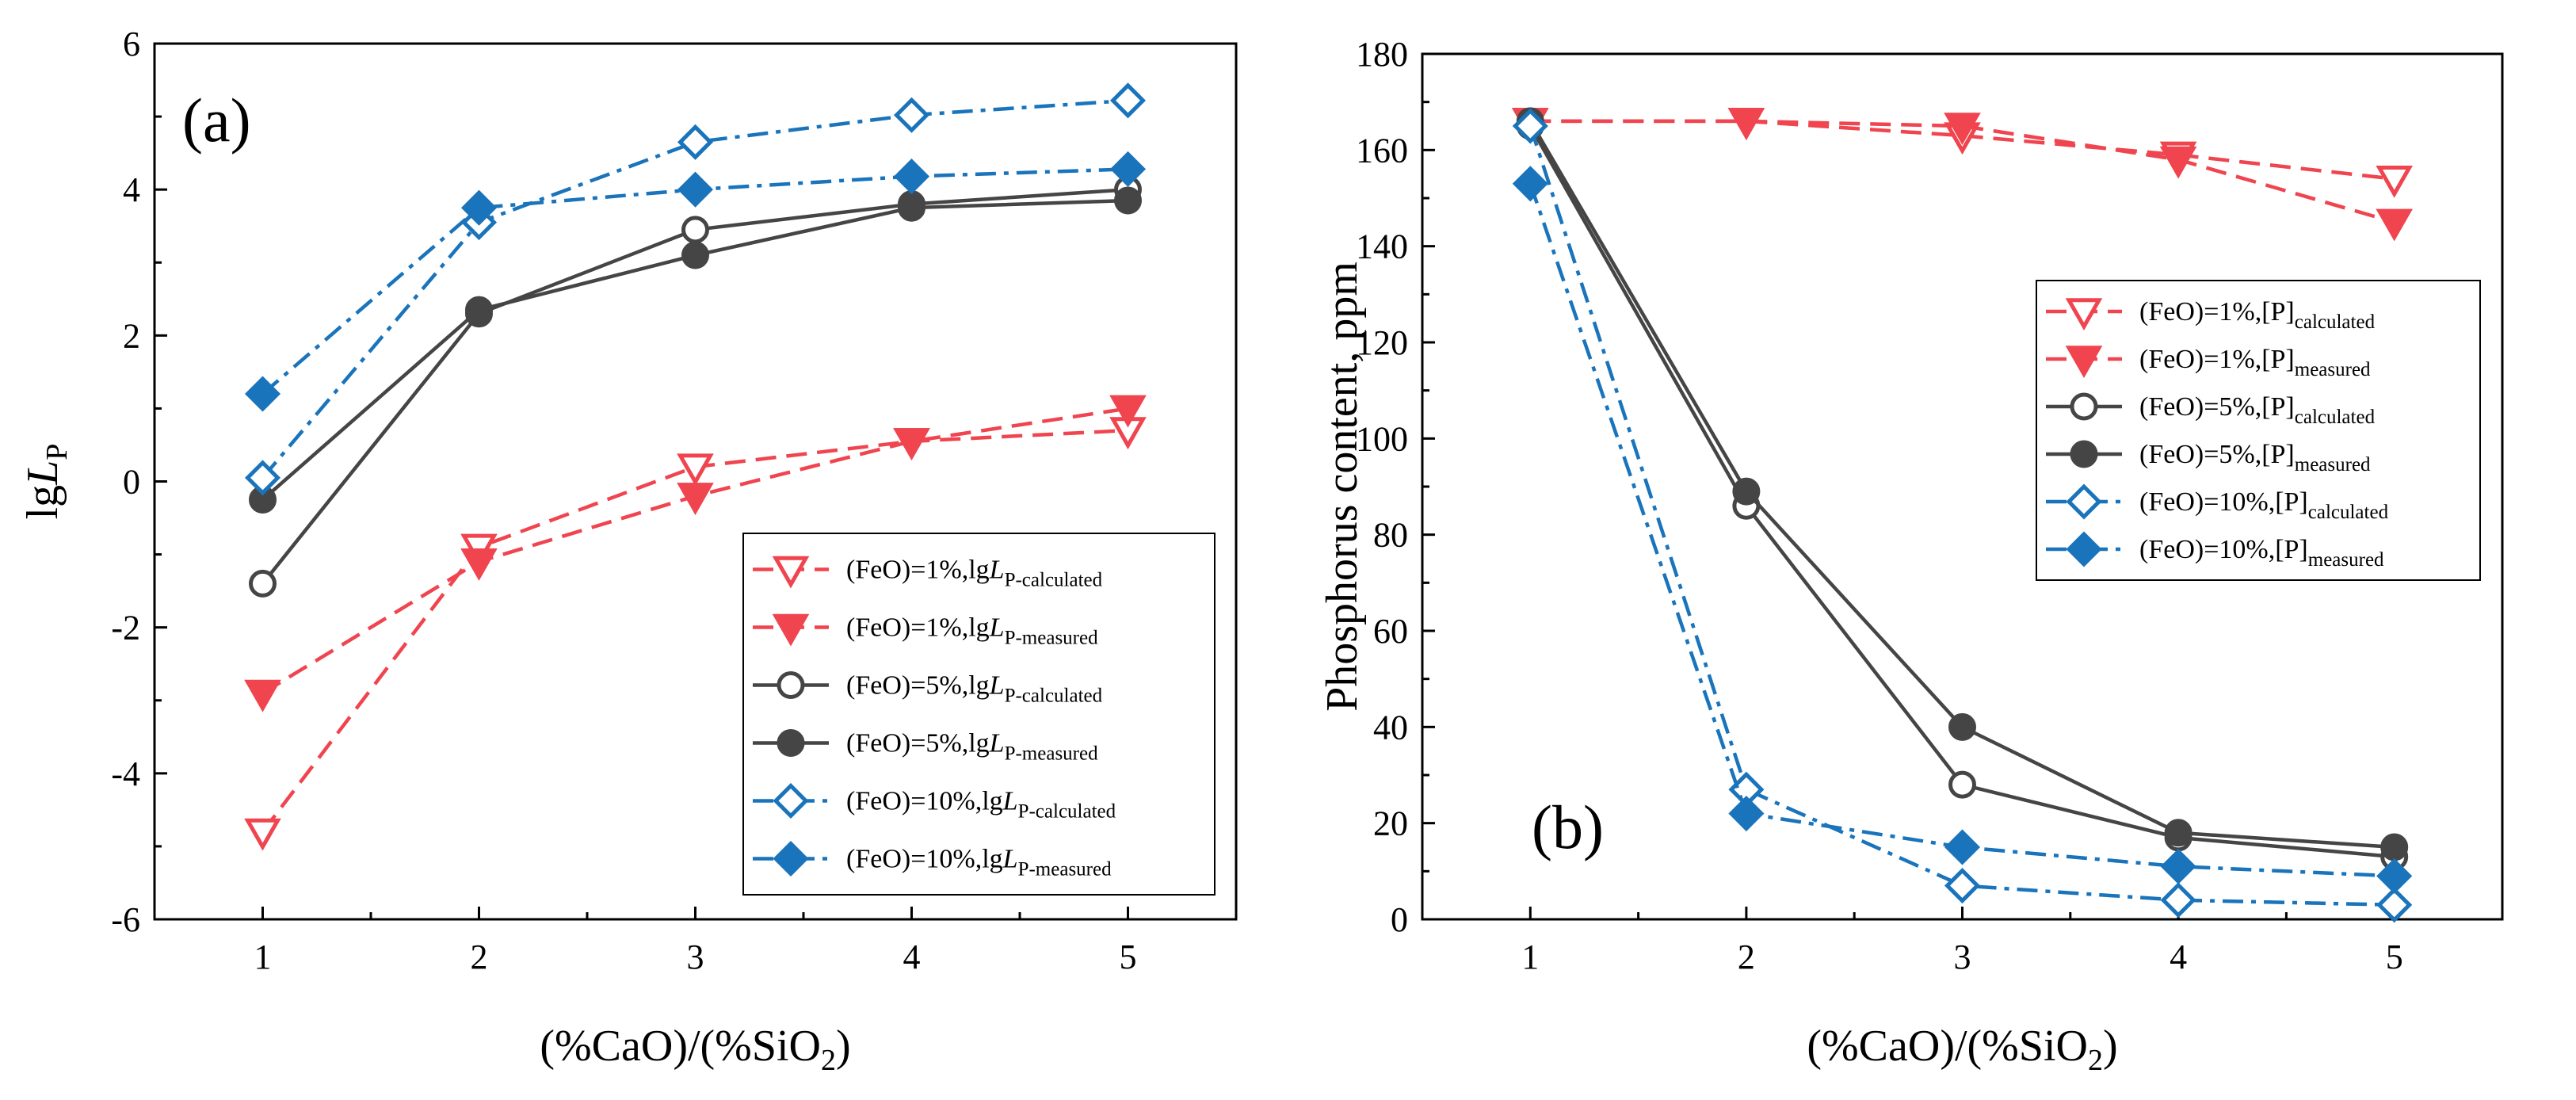 Image resolution: width=2576 pixels, height=1100 pixels. What do you see at coordinates (1390, 535) in the screenshot?
I see `y-tick-label: 80` at bounding box center [1390, 535].